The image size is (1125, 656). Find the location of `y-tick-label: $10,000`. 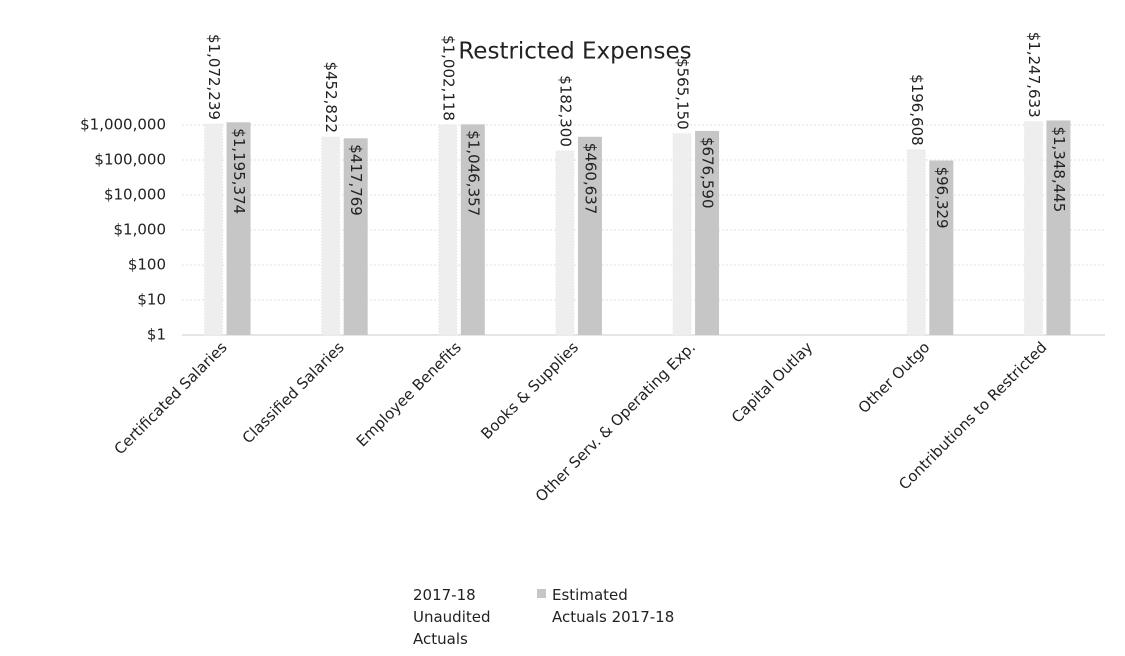

y-tick-label: $10,000 is located at coordinates (135, 195).